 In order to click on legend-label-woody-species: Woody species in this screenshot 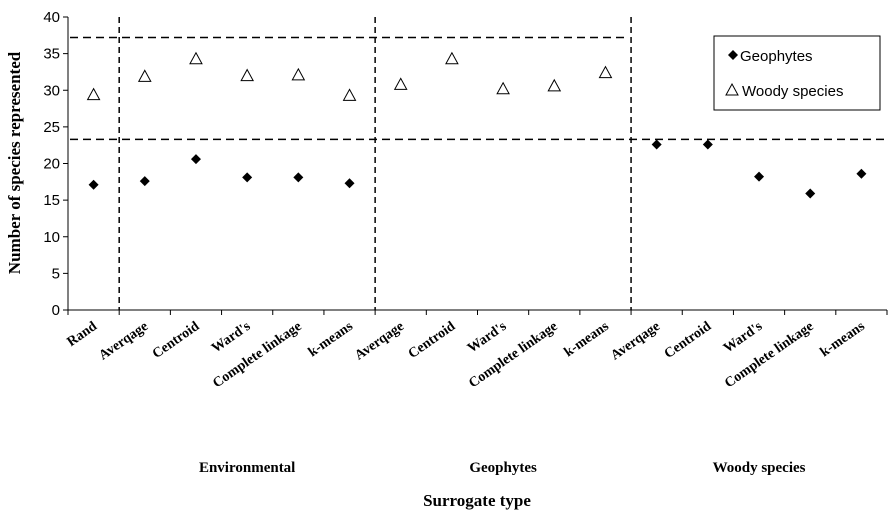, I will do `click(792, 91)`.